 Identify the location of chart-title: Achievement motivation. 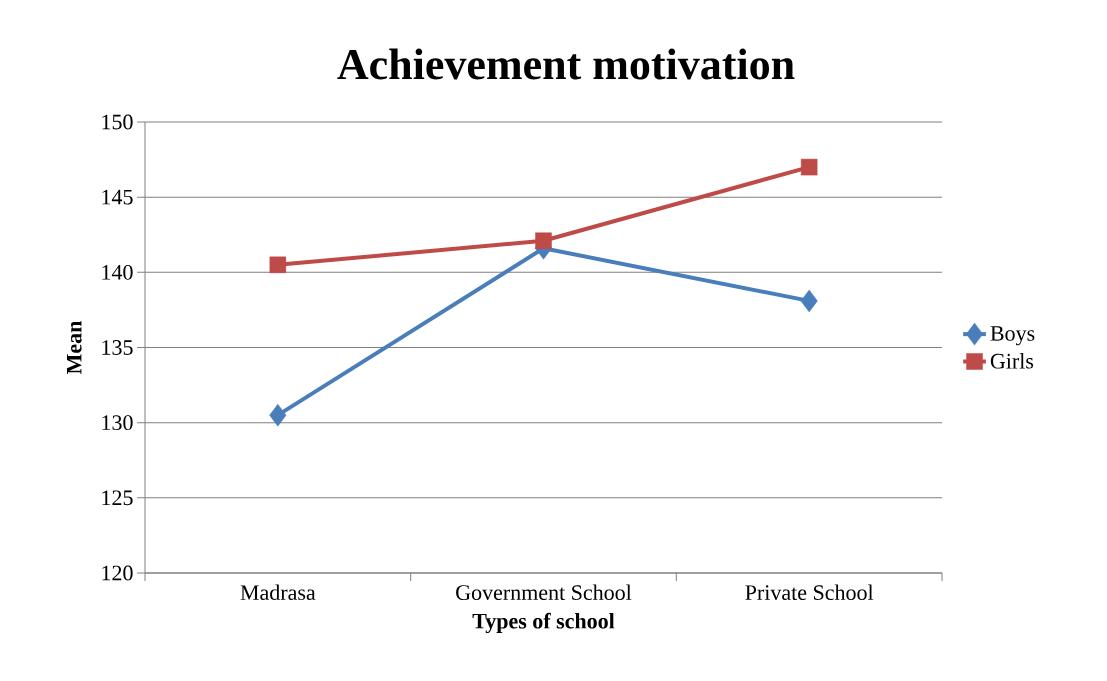
(566, 64).